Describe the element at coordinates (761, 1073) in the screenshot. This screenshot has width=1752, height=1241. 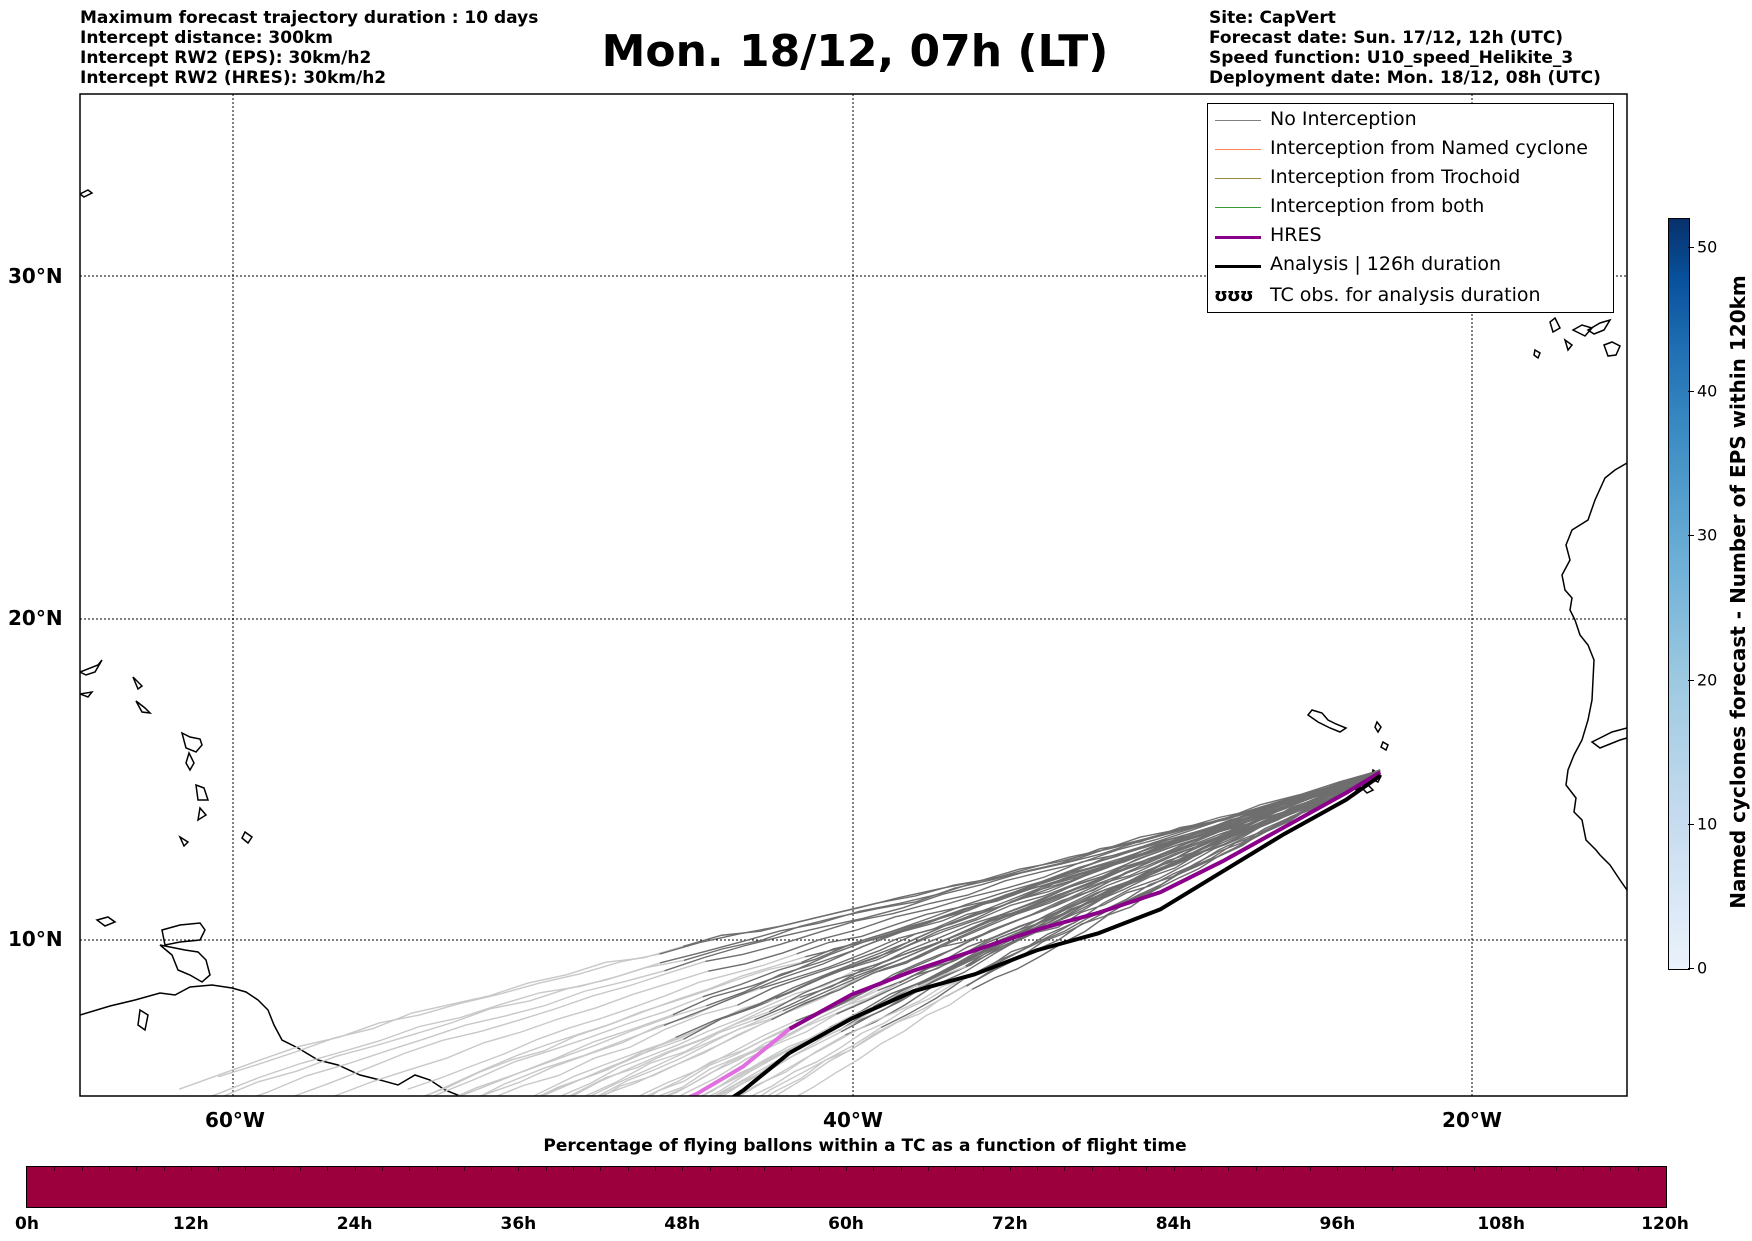
I see `analysis-line-late` at that location.